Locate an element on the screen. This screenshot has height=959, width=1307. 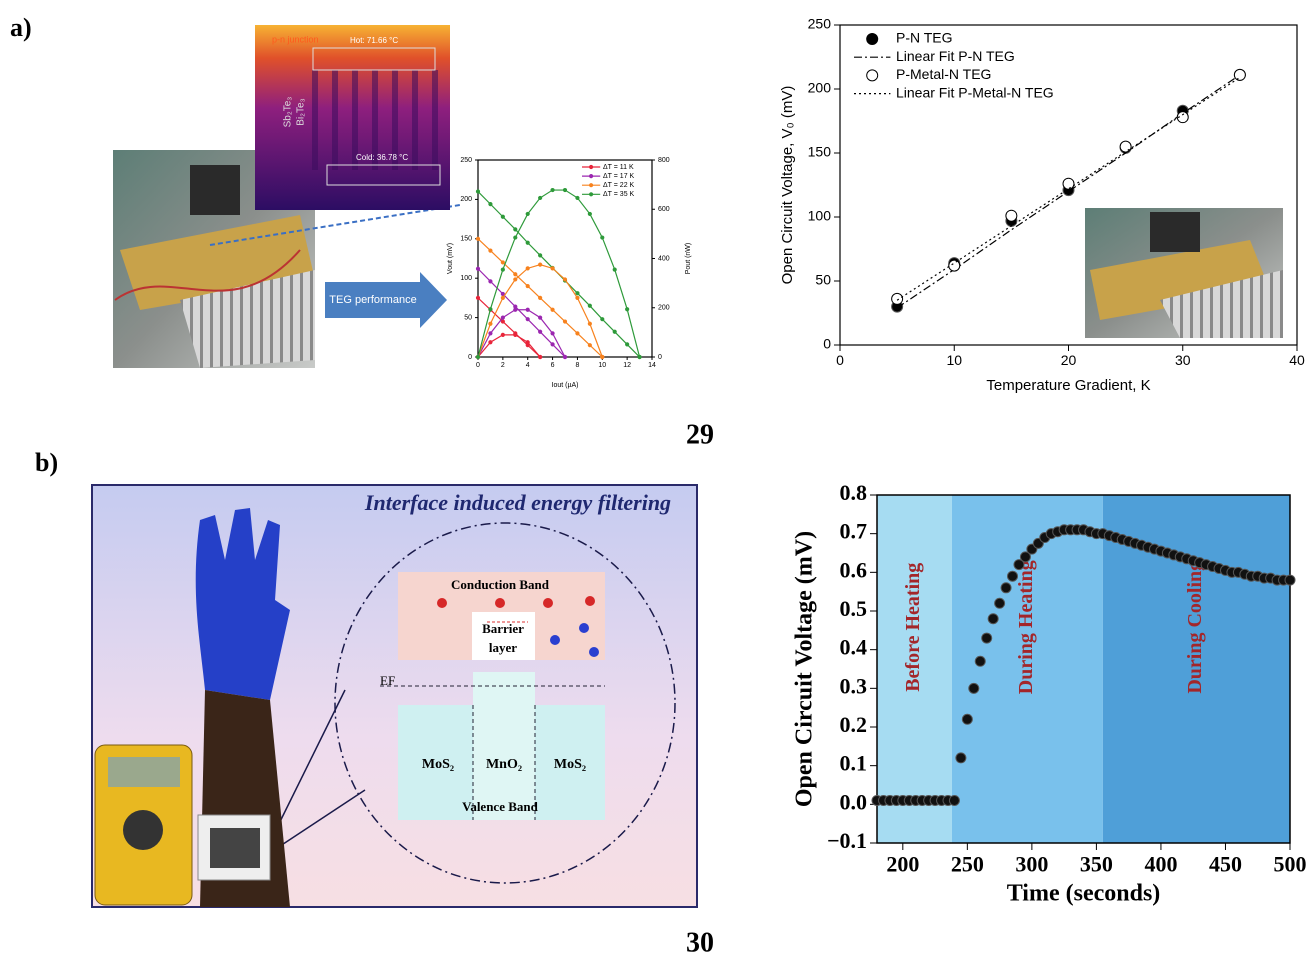
legend-label: ΔT = 22 K is located at coordinates (619, 185).